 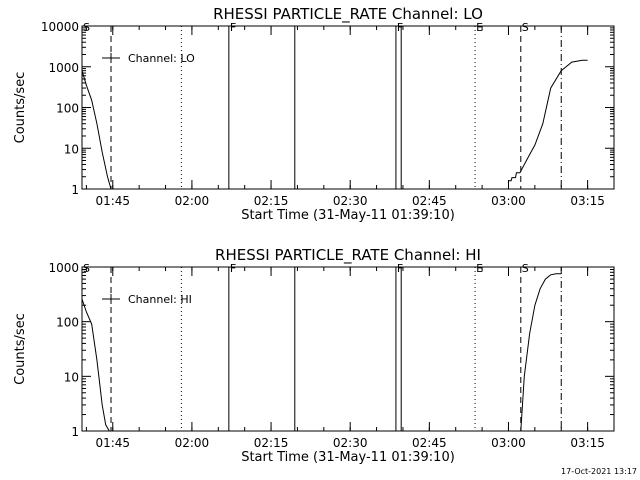 What do you see at coordinates (348, 14) in the screenshot?
I see `chart-title: RHESSI PARTICLE_RATE Channel: LO` at bounding box center [348, 14].